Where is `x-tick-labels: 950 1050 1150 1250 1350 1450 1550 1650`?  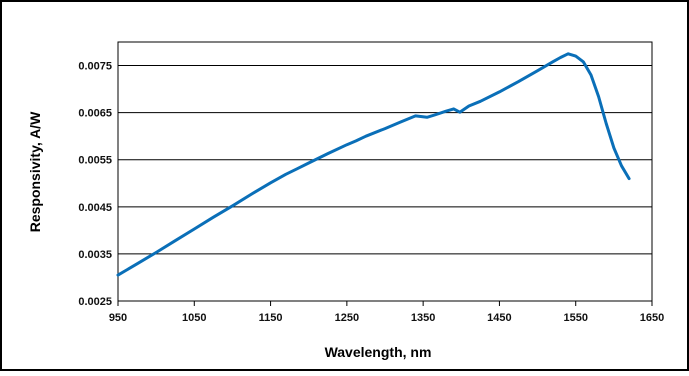
x-tick-labels: 950 1050 1150 1250 1350 1450 1550 1650 is located at coordinates (386, 312).